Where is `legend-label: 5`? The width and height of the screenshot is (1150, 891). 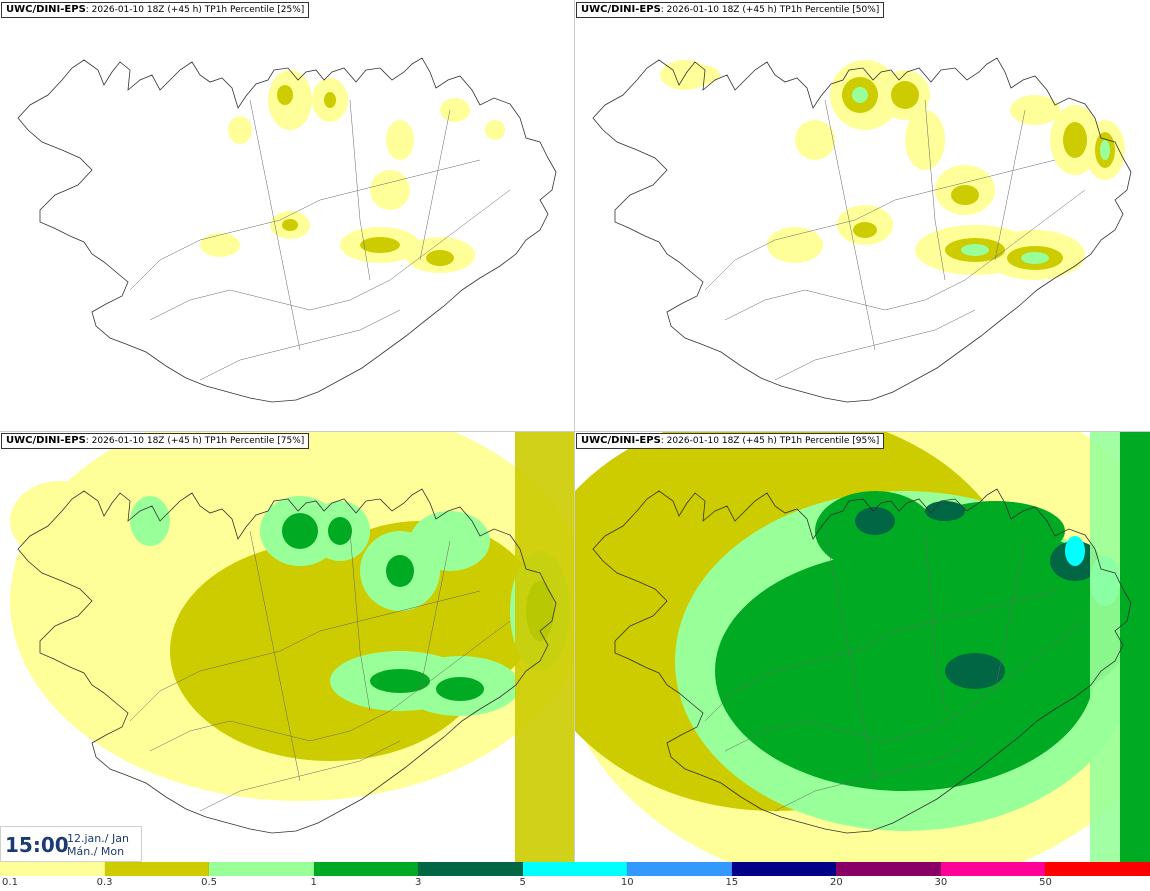
legend-label: 5 is located at coordinates (522, 882).